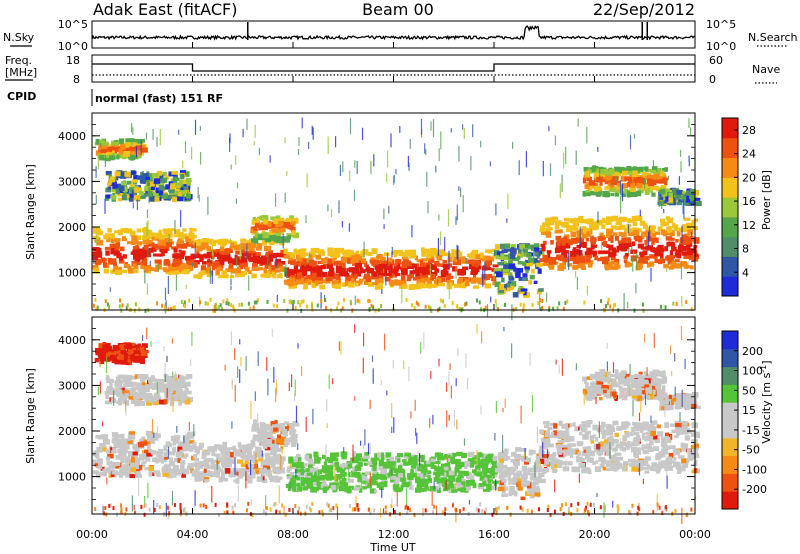 This screenshot has width=800, height=554. I want to click on power-cell-1975, so click(610, 219).